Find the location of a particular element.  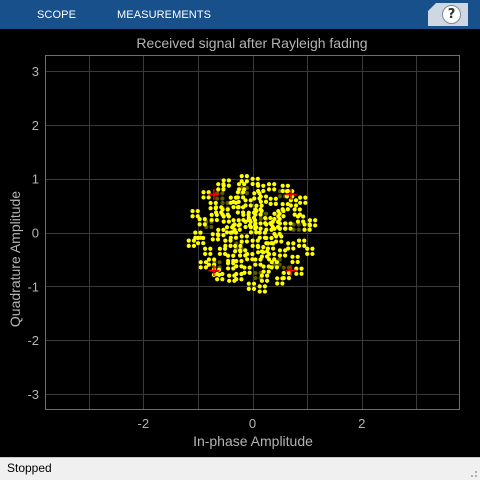

y-tick-label: -1 is located at coordinates (33, 286).